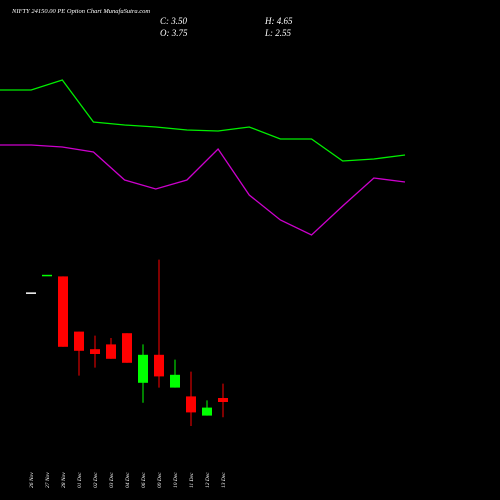  Describe the element at coordinates (64, 480) in the screenshot. I see `x-tick-label: 28 Nov` at that location.